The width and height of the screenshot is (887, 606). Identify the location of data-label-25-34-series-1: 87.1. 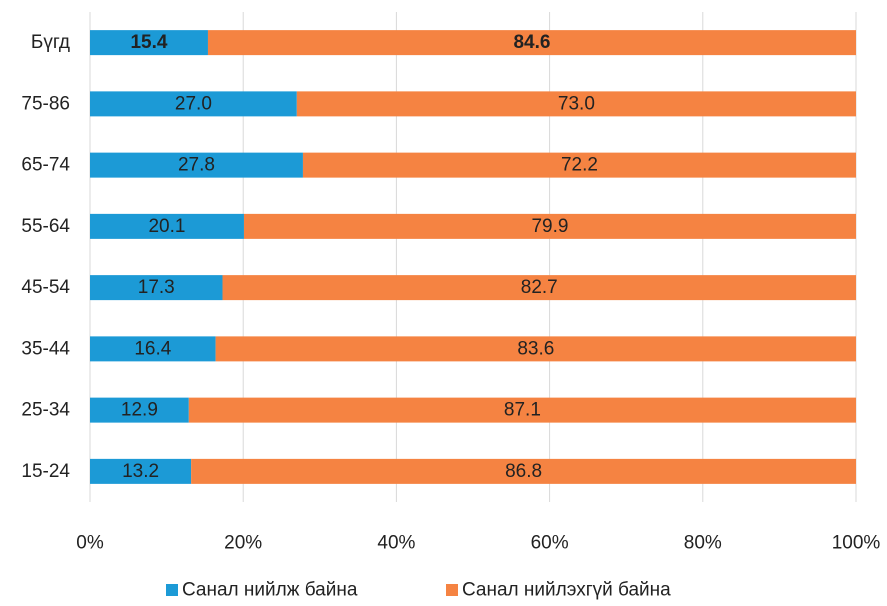
(522, 410).